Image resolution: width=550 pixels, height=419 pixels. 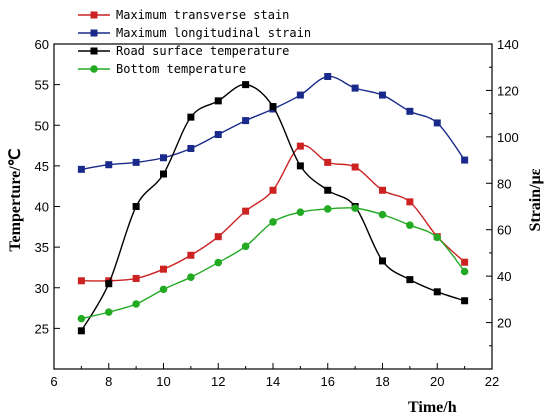 I want to click on y-axis-left-label: Temperture/℃, so click(x=15, y=199).